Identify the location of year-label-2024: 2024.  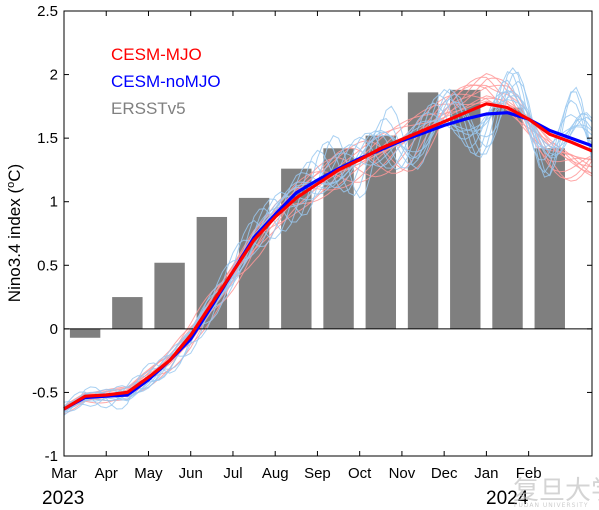
(507, 498).